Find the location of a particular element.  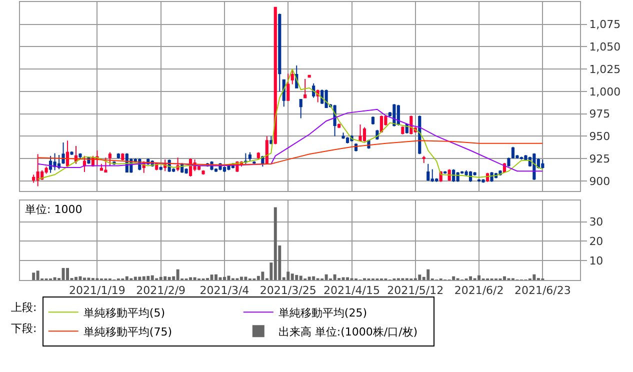

x-tick-label: 2021/4/15 is located at coordinates (352, 291).